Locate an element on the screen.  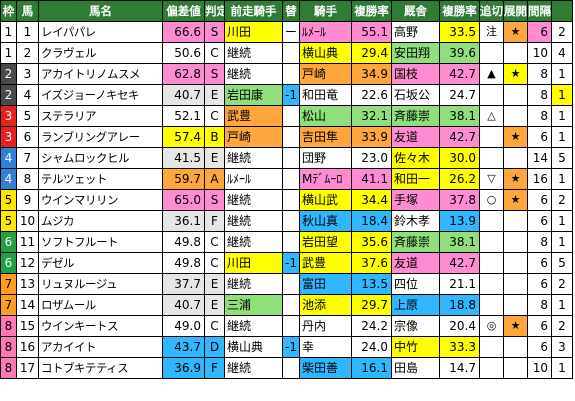
table-row: 6 12 デゼル 49.8 C 川田 -1 武豊 37.6 友道 42.7 6 5 is located at coordinates (286, 263).